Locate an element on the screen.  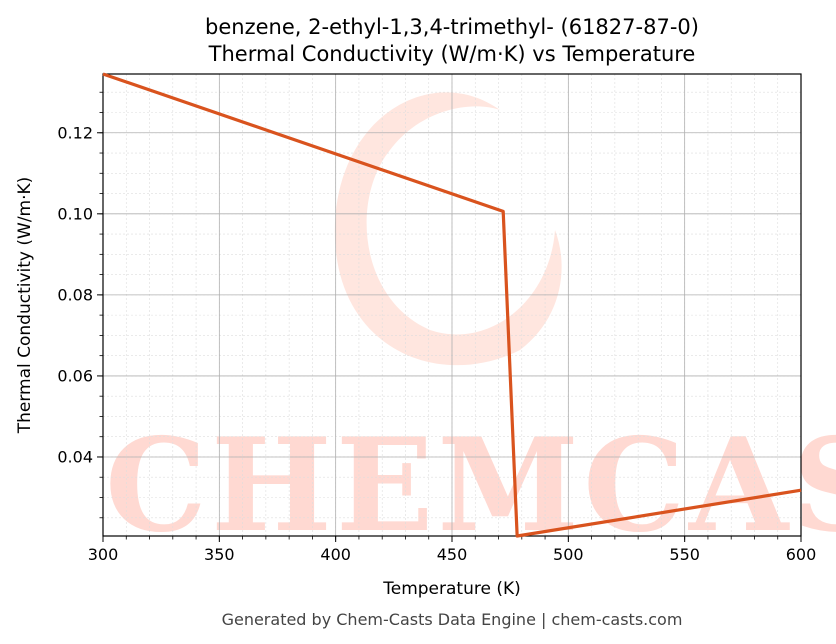
y-tick-label: 0.12 is located at coordinates (75, 132).